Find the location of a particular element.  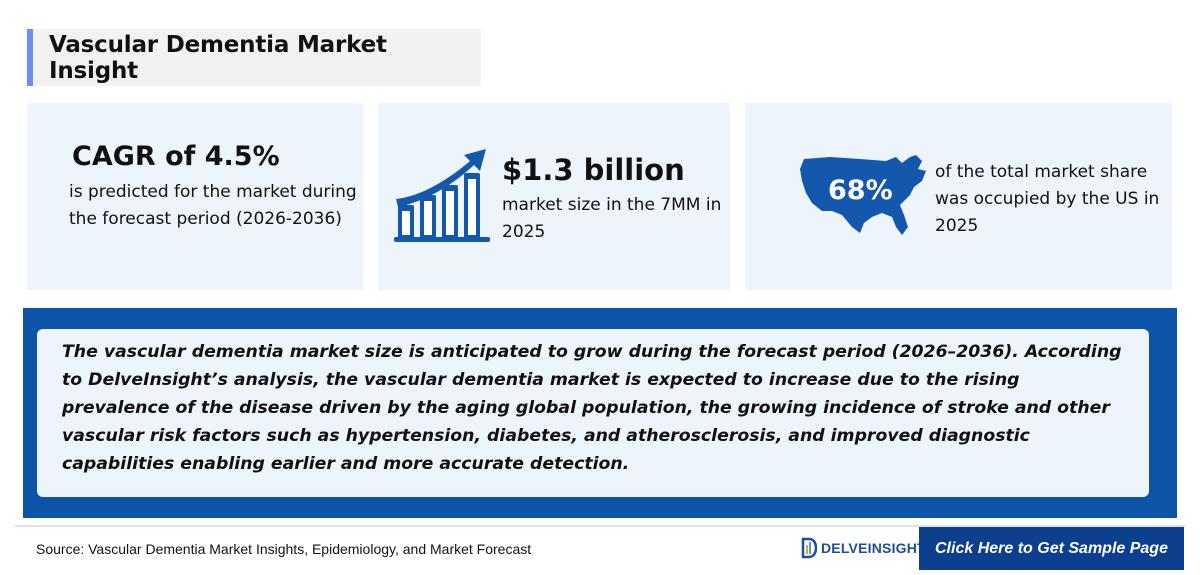

page-title-box: Vascular Dementia Market Insight is located at coordinates (254, 57).